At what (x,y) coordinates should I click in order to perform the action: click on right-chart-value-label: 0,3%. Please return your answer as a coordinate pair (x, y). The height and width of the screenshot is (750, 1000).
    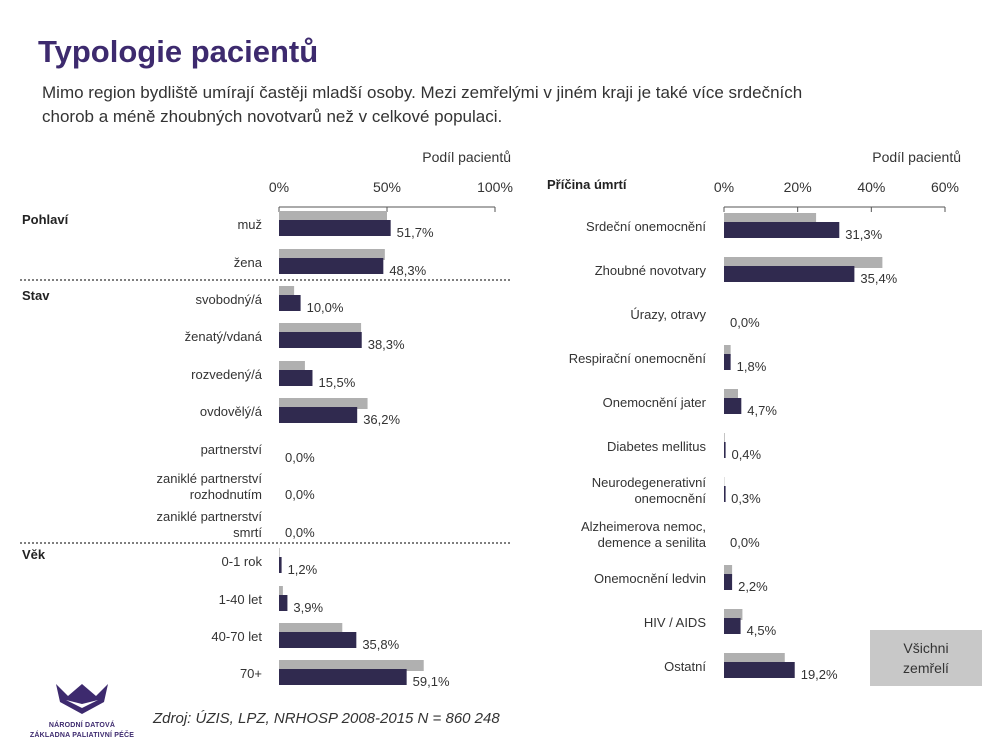
    Looking at the image, I should click on (746, 498).